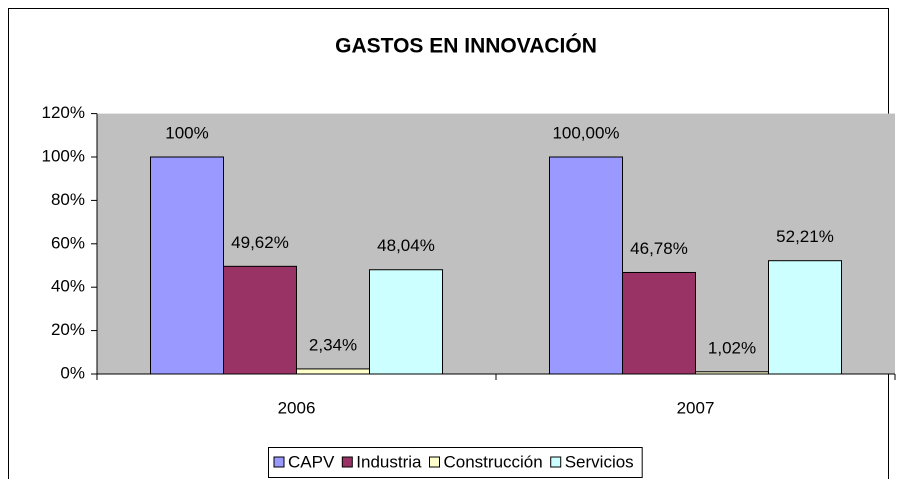 The image size is (897, 479). What do you see at coordinates (72, 372) in the screenshot?
I see `y-tick-label: 0%` at bounding box center [72, 372].